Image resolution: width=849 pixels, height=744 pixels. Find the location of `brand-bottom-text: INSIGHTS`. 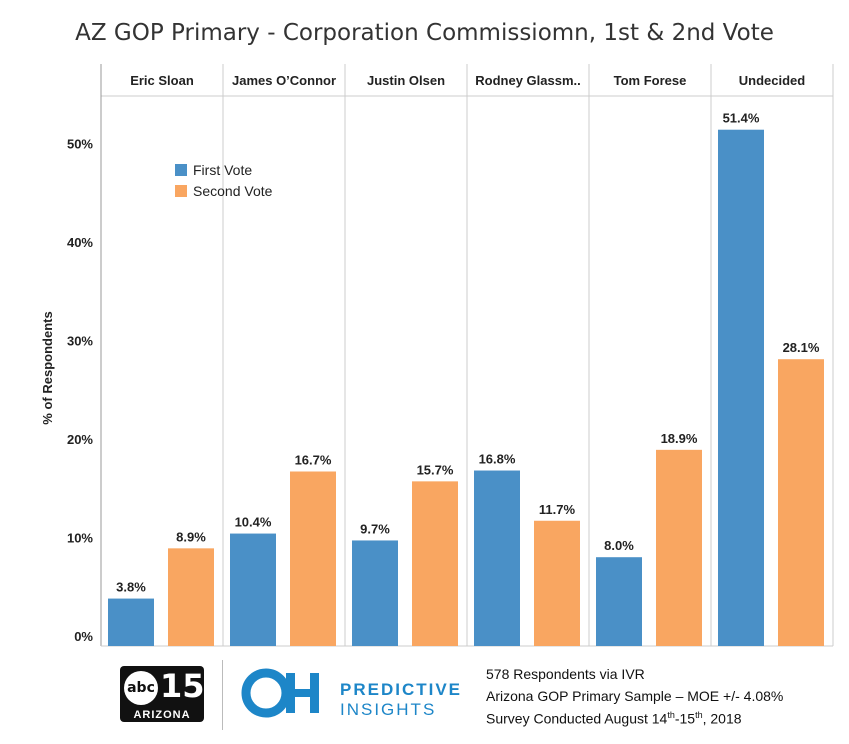

brand-bottom-text: INSIGHTS is located at coordinates (388, 709).